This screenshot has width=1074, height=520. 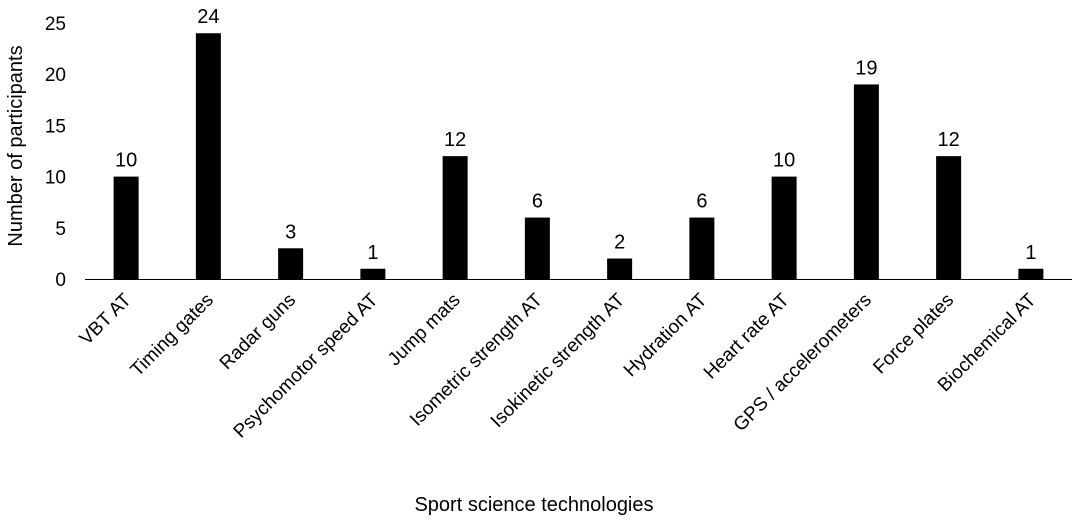 I want to click on x-tick-label: VBT AT, so click(x=106, y=319).